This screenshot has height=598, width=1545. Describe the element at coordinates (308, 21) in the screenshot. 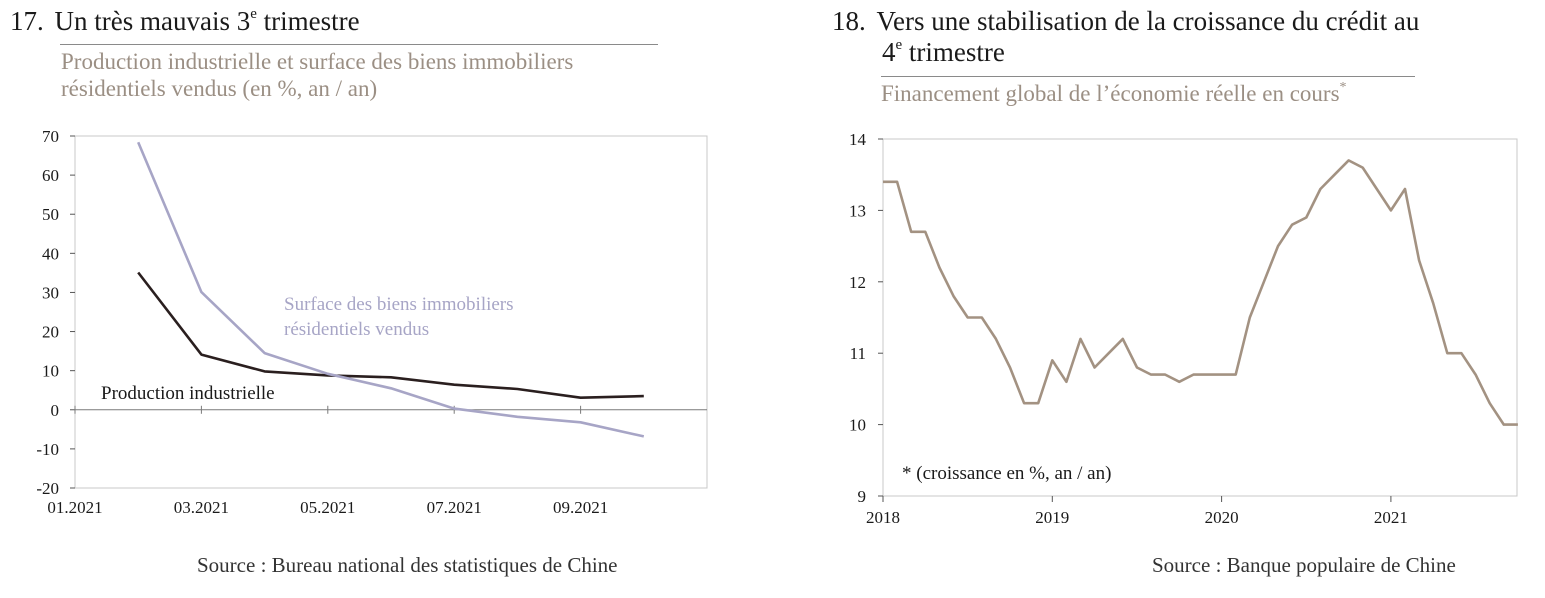

I see `chart-17-title-end: trimestre` at that location.